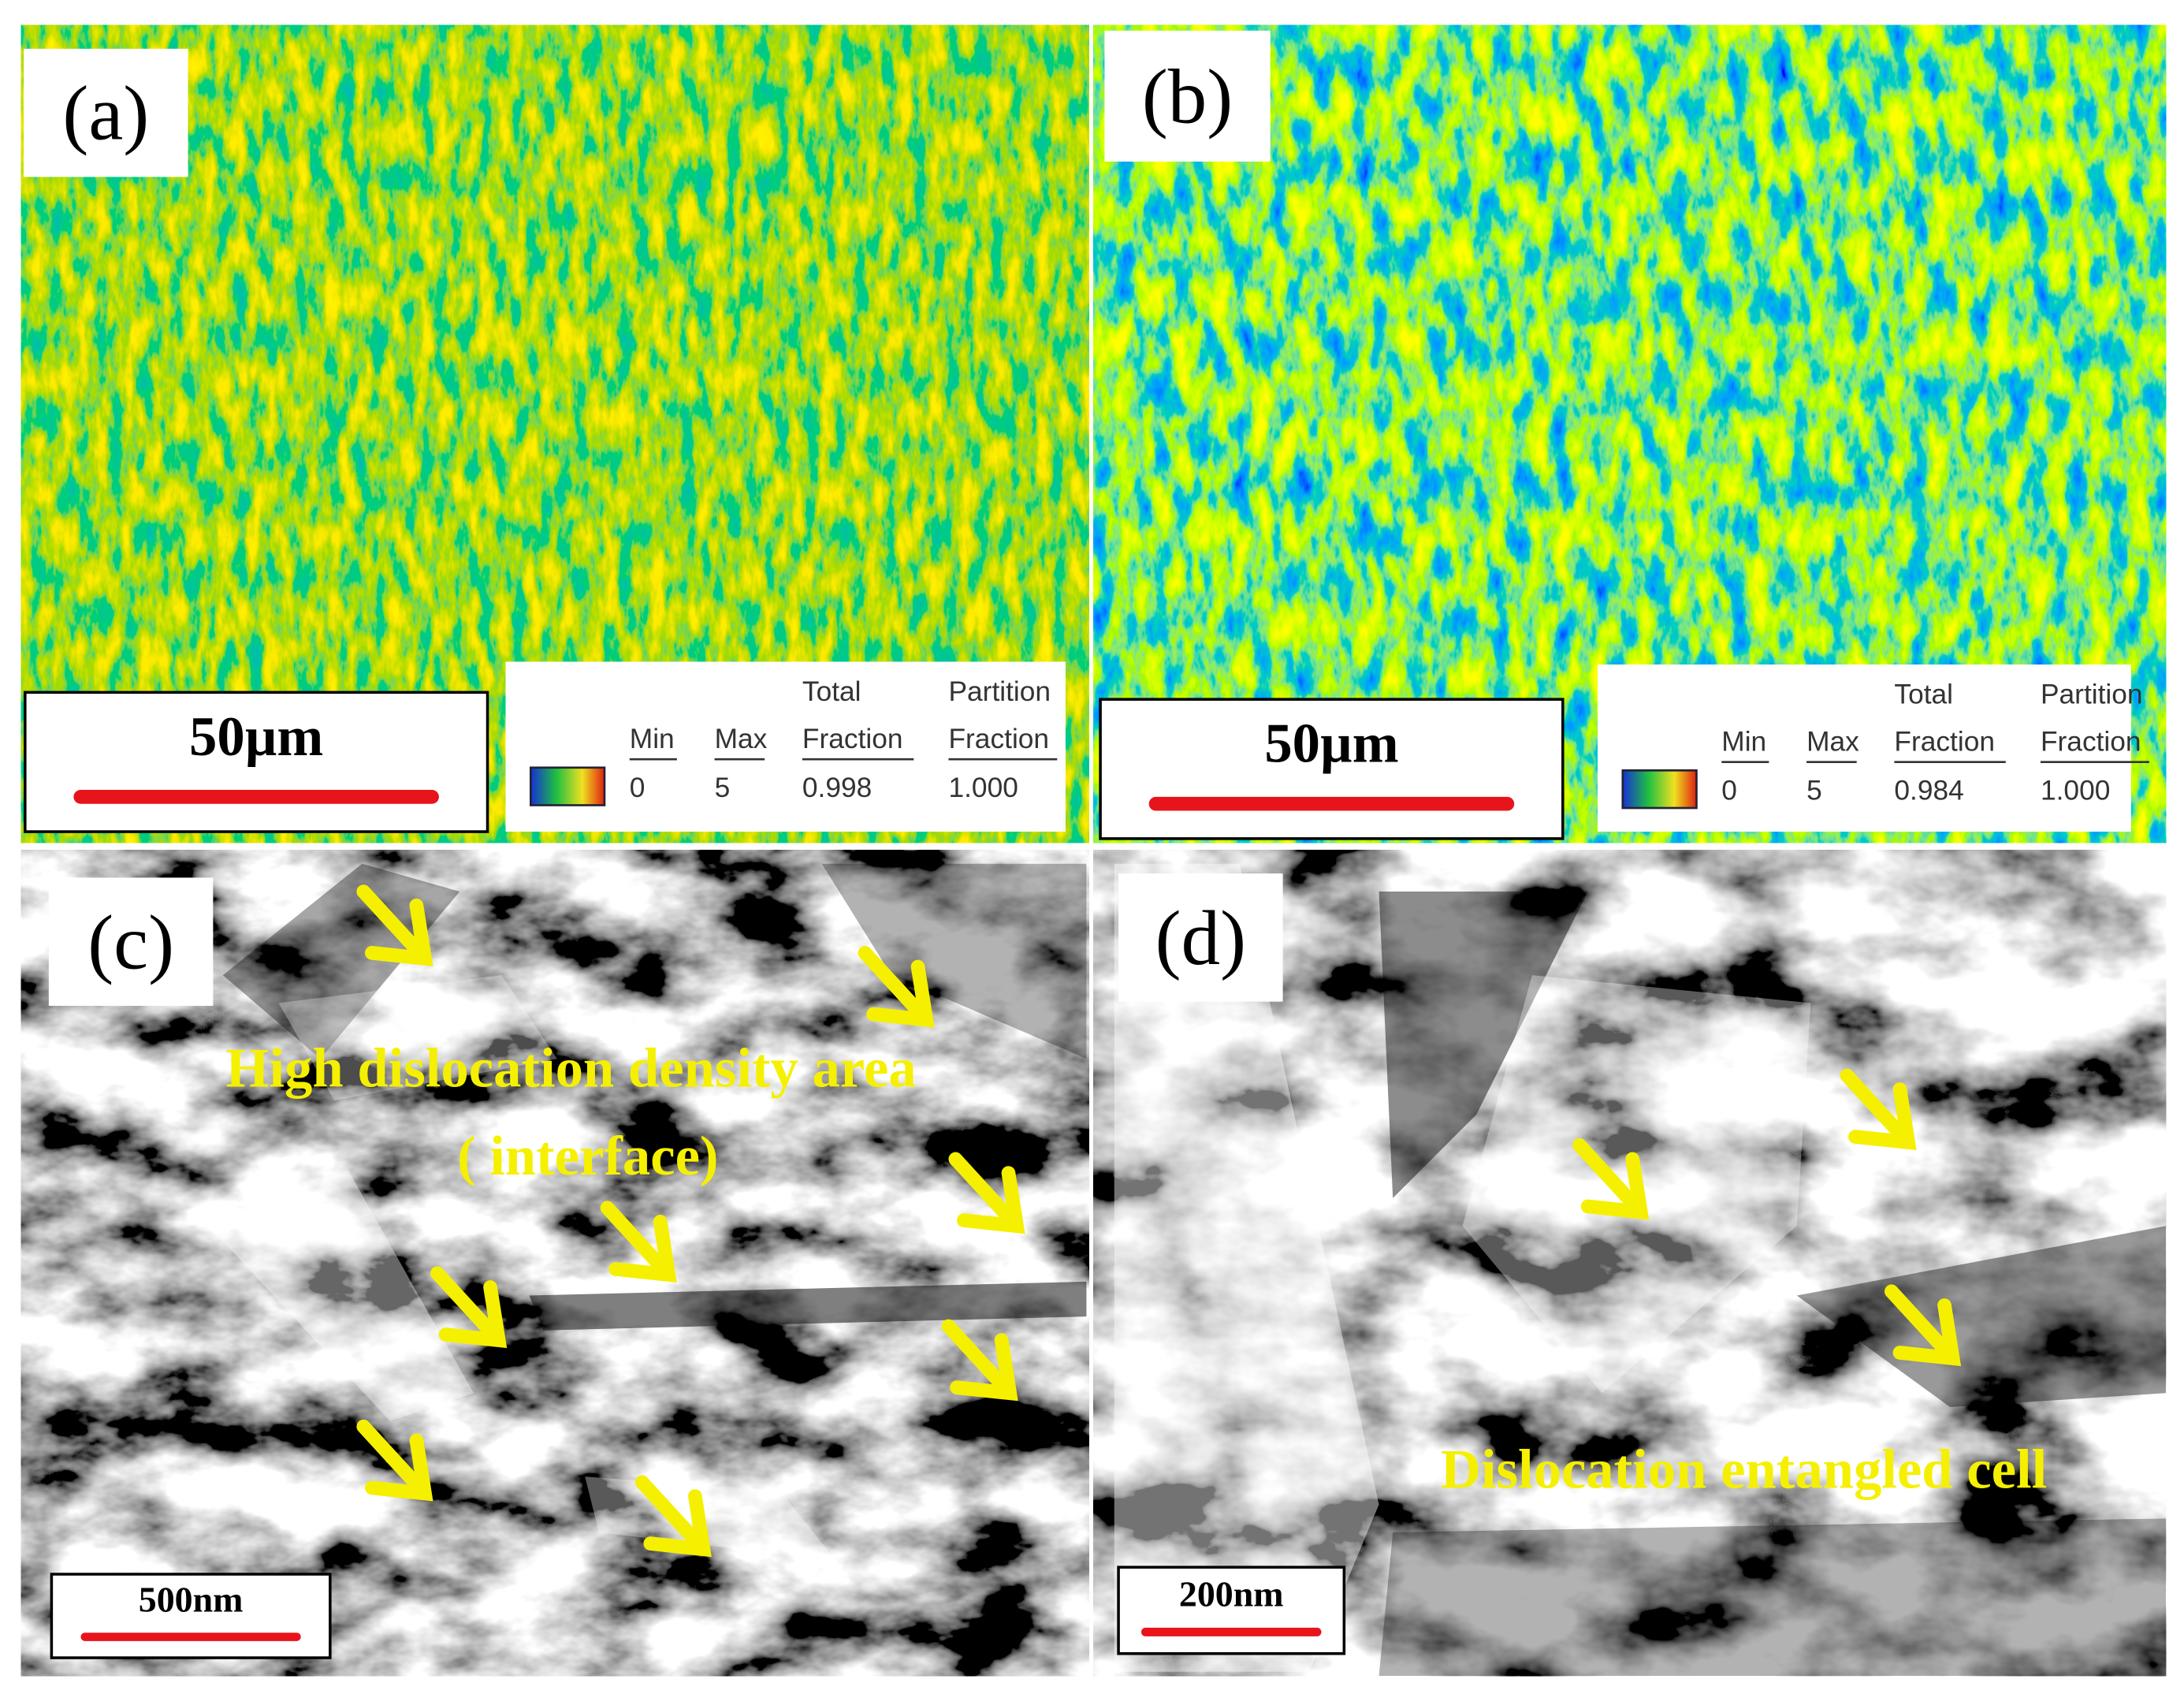 The height and width of the screenshot is (1694, 2184). I want to click on panel-label: (a), so click(105, 114).